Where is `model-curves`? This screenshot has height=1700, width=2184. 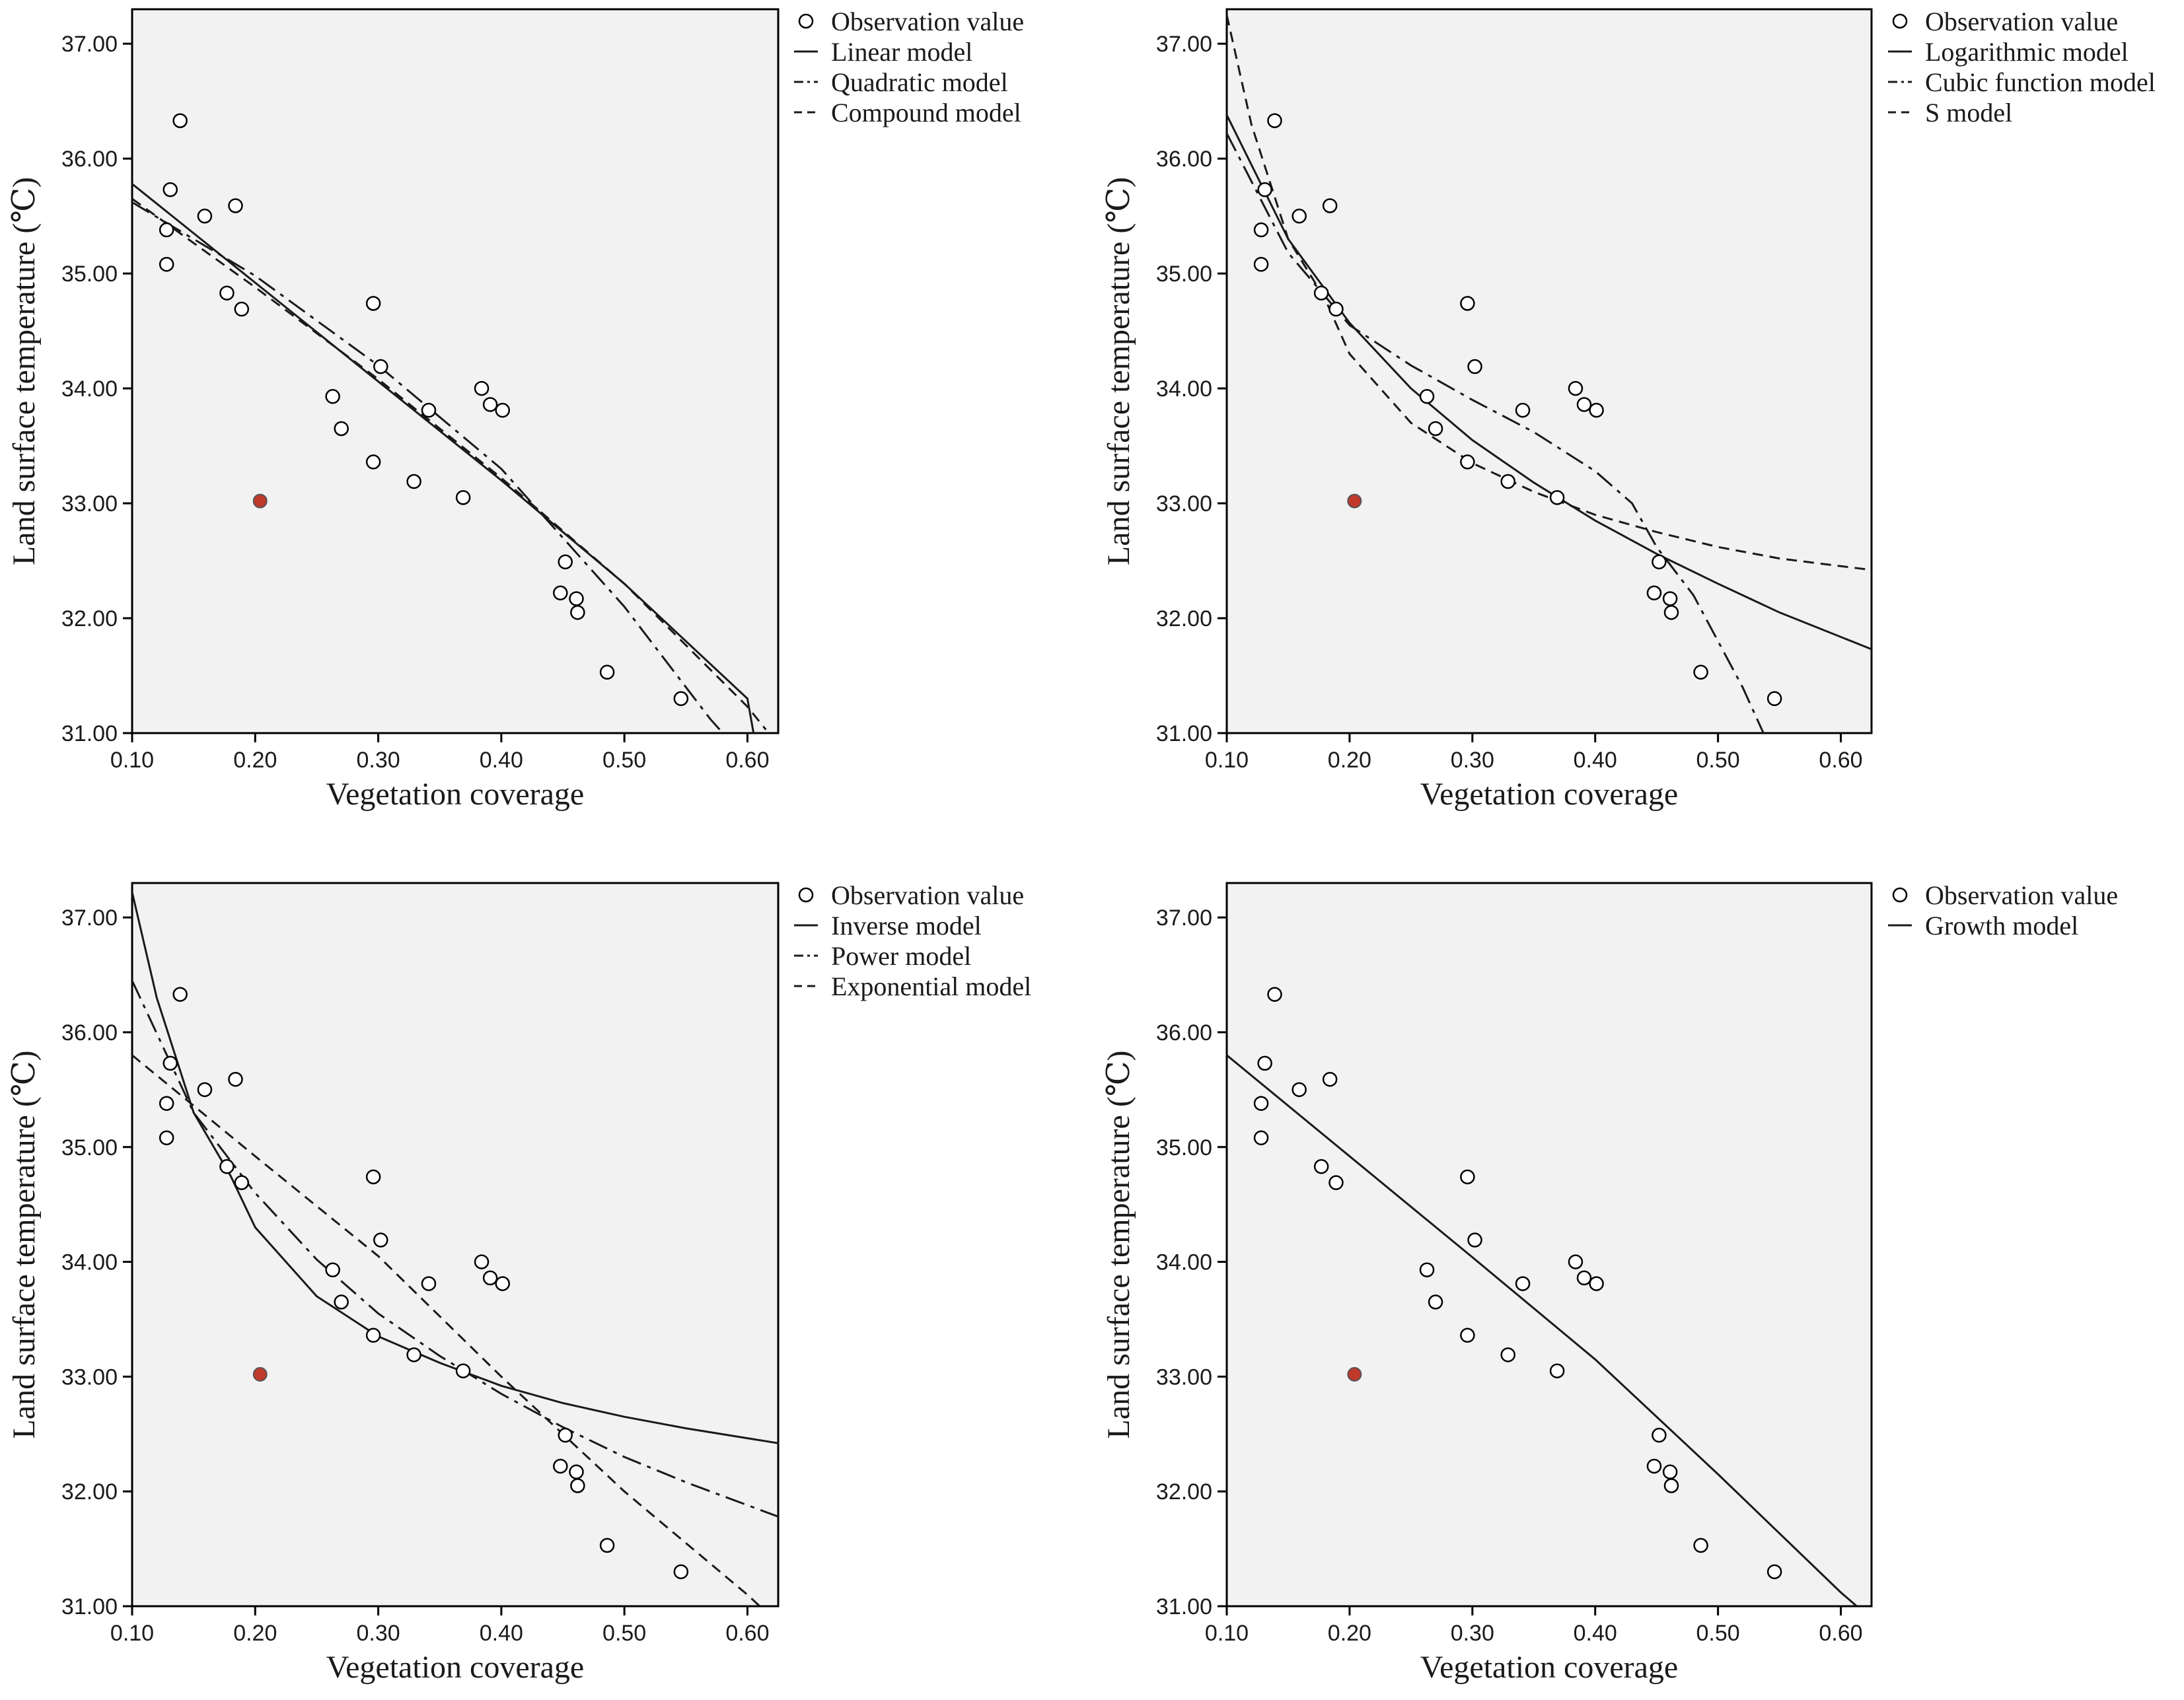
model-curves is located at coordinates (1542, 1330).